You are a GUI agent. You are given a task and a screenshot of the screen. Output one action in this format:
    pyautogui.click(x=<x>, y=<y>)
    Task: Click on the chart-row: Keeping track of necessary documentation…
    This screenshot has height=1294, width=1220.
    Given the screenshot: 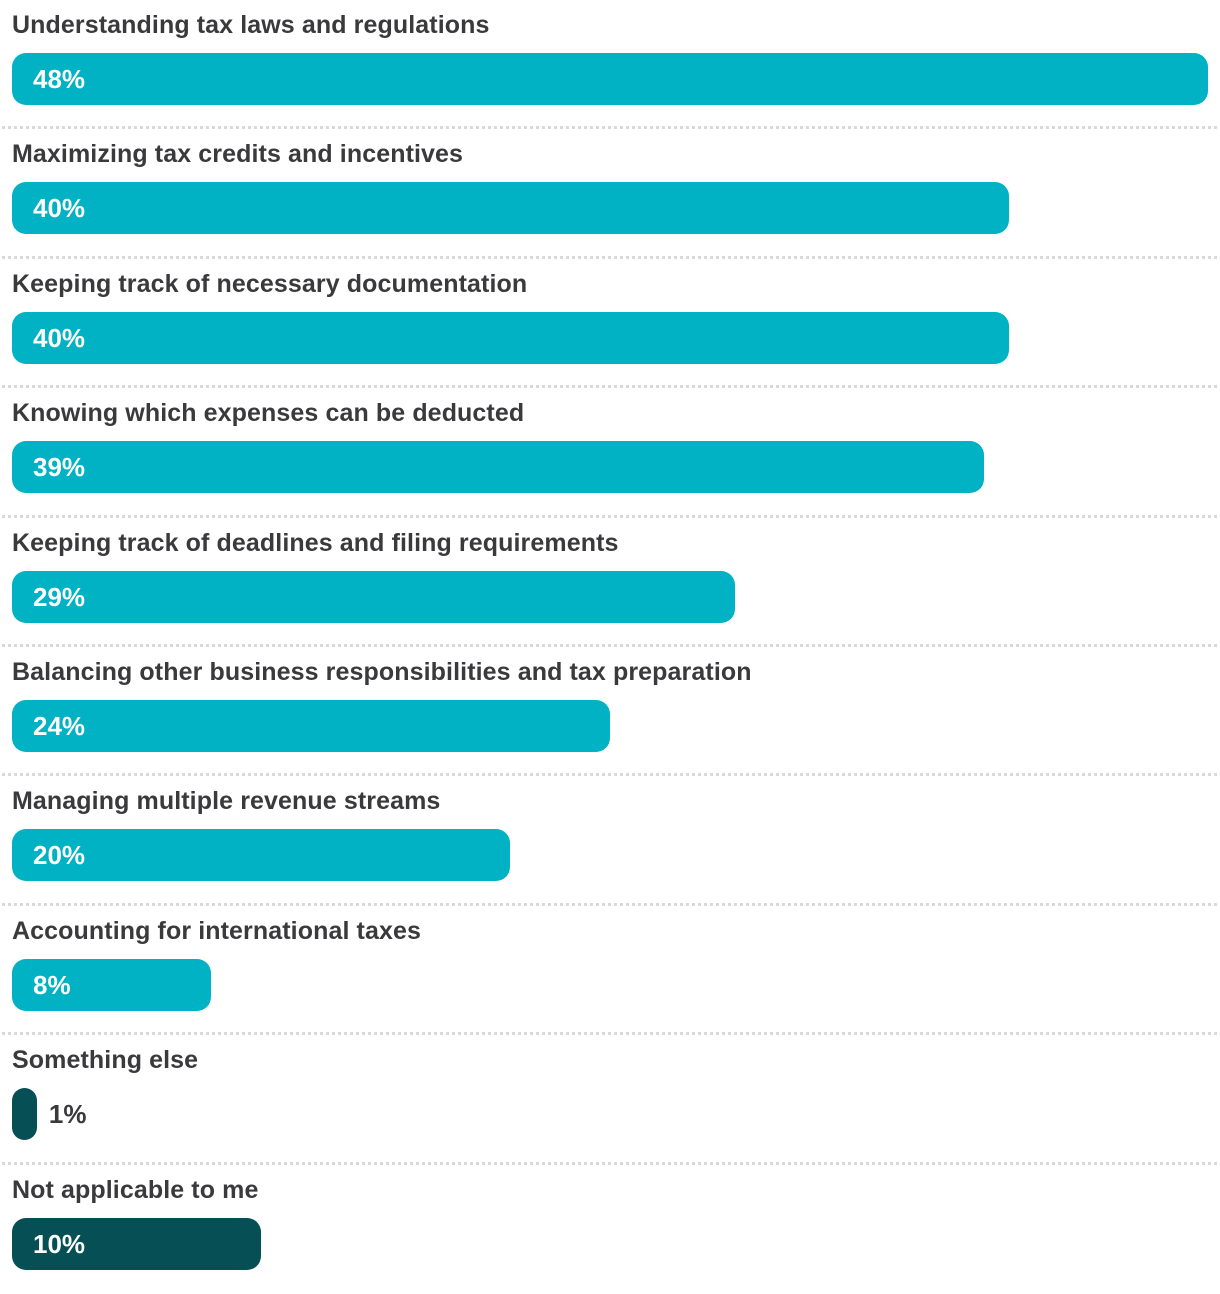 What is the action you would take?
    pyautogui.click(x=610, y=329)
    